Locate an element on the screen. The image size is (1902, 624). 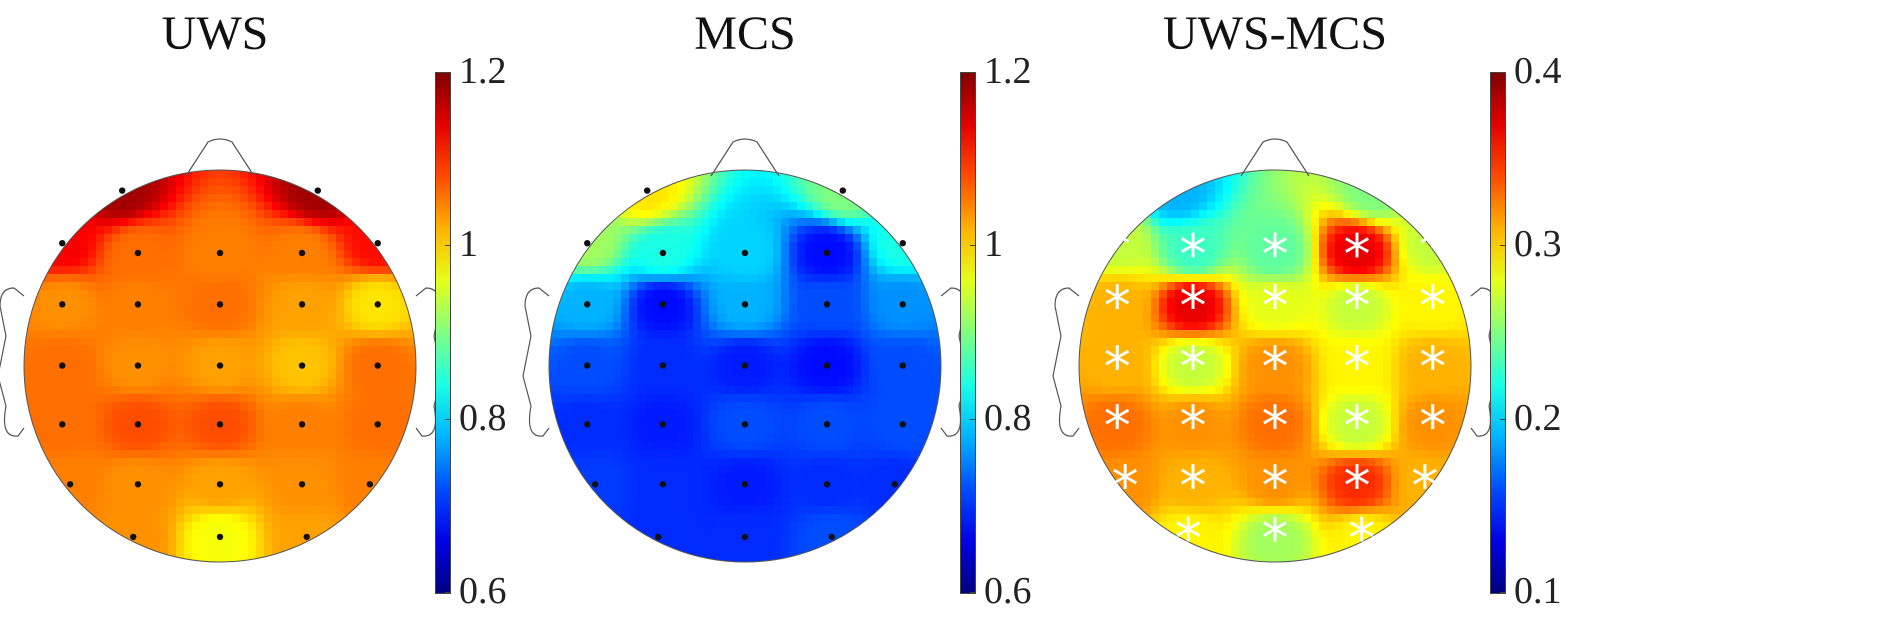
colorbar-tick-label: 0.6 is located at coordinates (483, 591).